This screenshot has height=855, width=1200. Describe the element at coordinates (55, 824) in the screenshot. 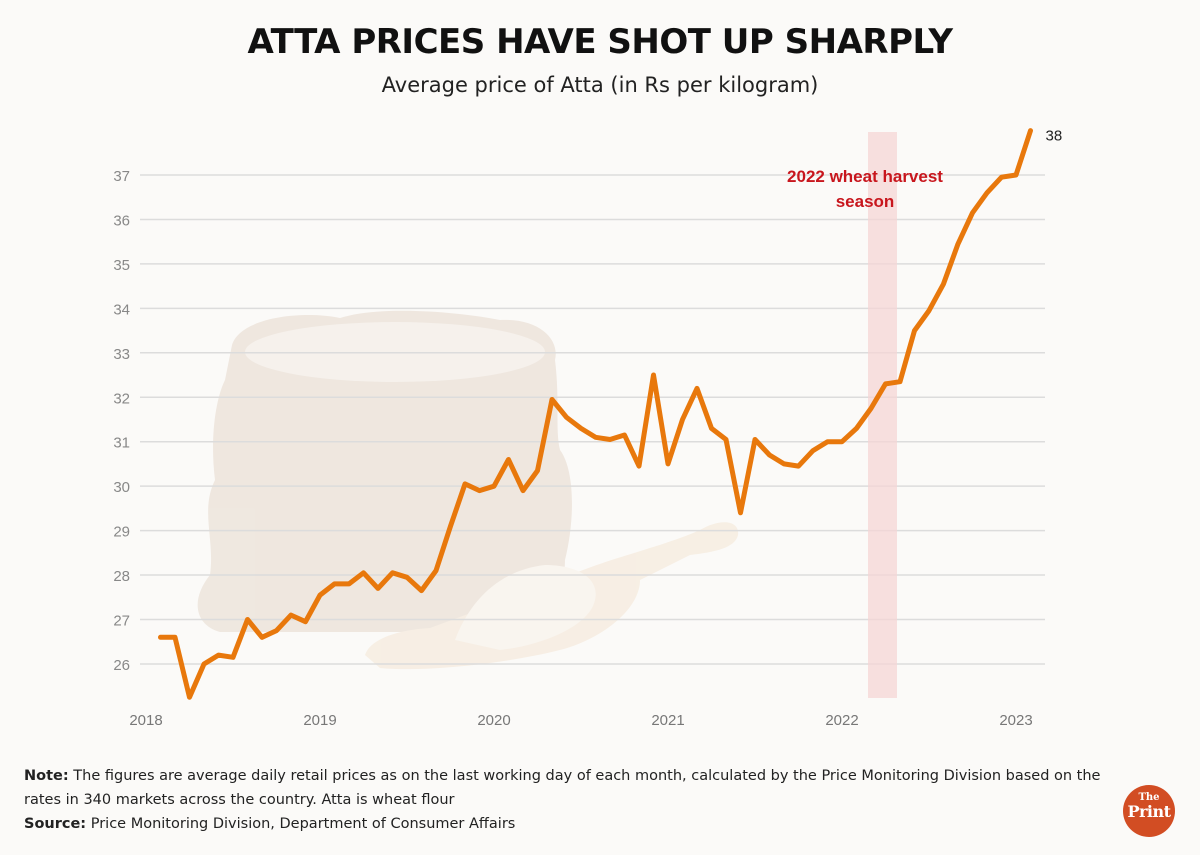

I see `source-label: Source:` at that location.